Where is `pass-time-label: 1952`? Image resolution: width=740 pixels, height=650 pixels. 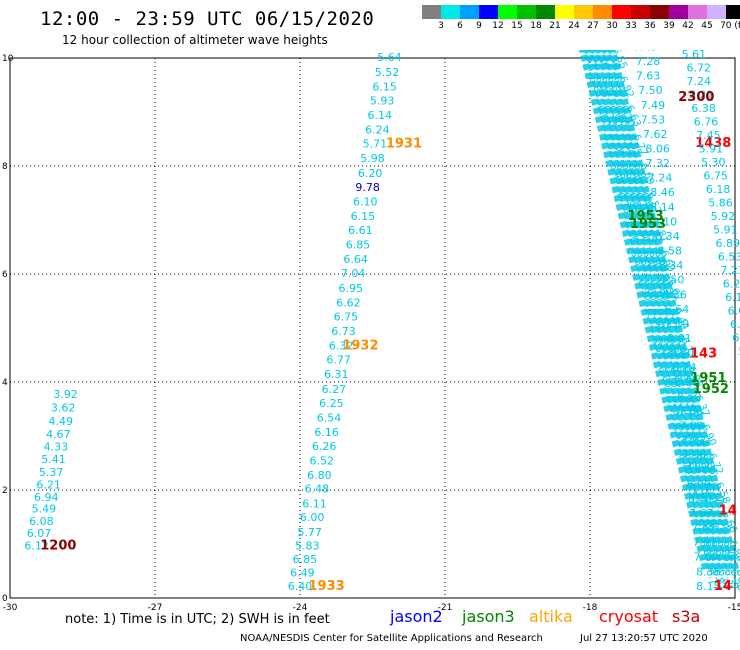
pass-time-label: 1952 is located at coordinates (711, 389).